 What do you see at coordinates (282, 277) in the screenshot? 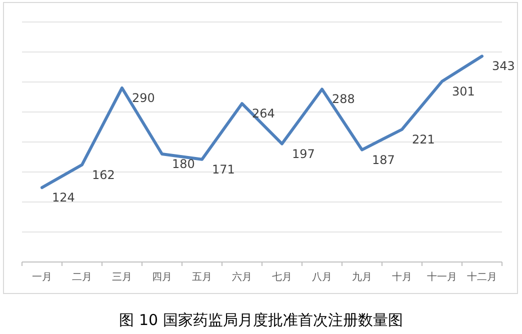
I see `x-tick-label: 七月` at bounding box center [282, 277].